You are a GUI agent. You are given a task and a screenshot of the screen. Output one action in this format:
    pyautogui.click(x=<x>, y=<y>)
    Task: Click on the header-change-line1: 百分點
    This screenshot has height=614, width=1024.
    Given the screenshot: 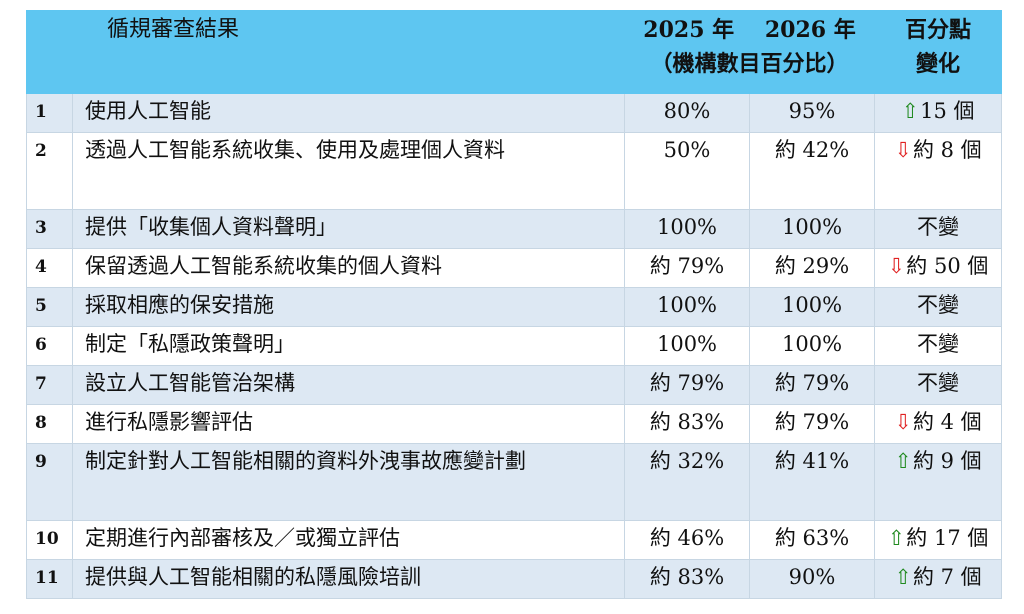 What is the action you would take?
    pyautogui.click(x=938, y=30)
    